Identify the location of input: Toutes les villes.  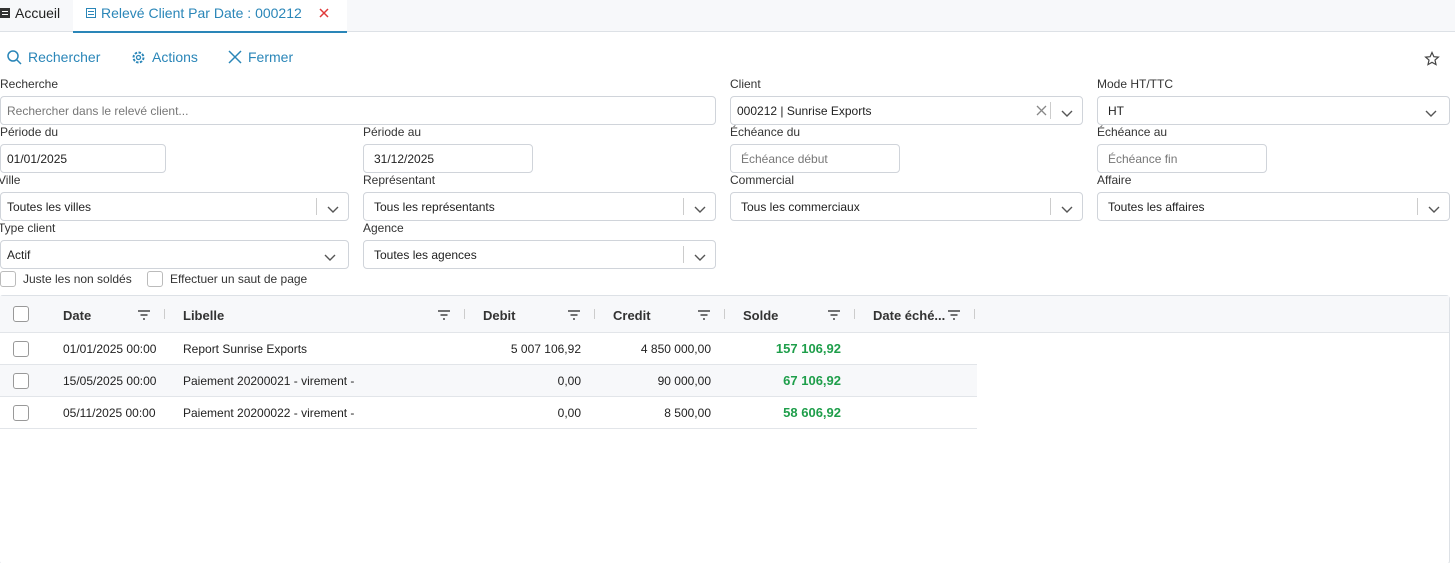
(174, 206).